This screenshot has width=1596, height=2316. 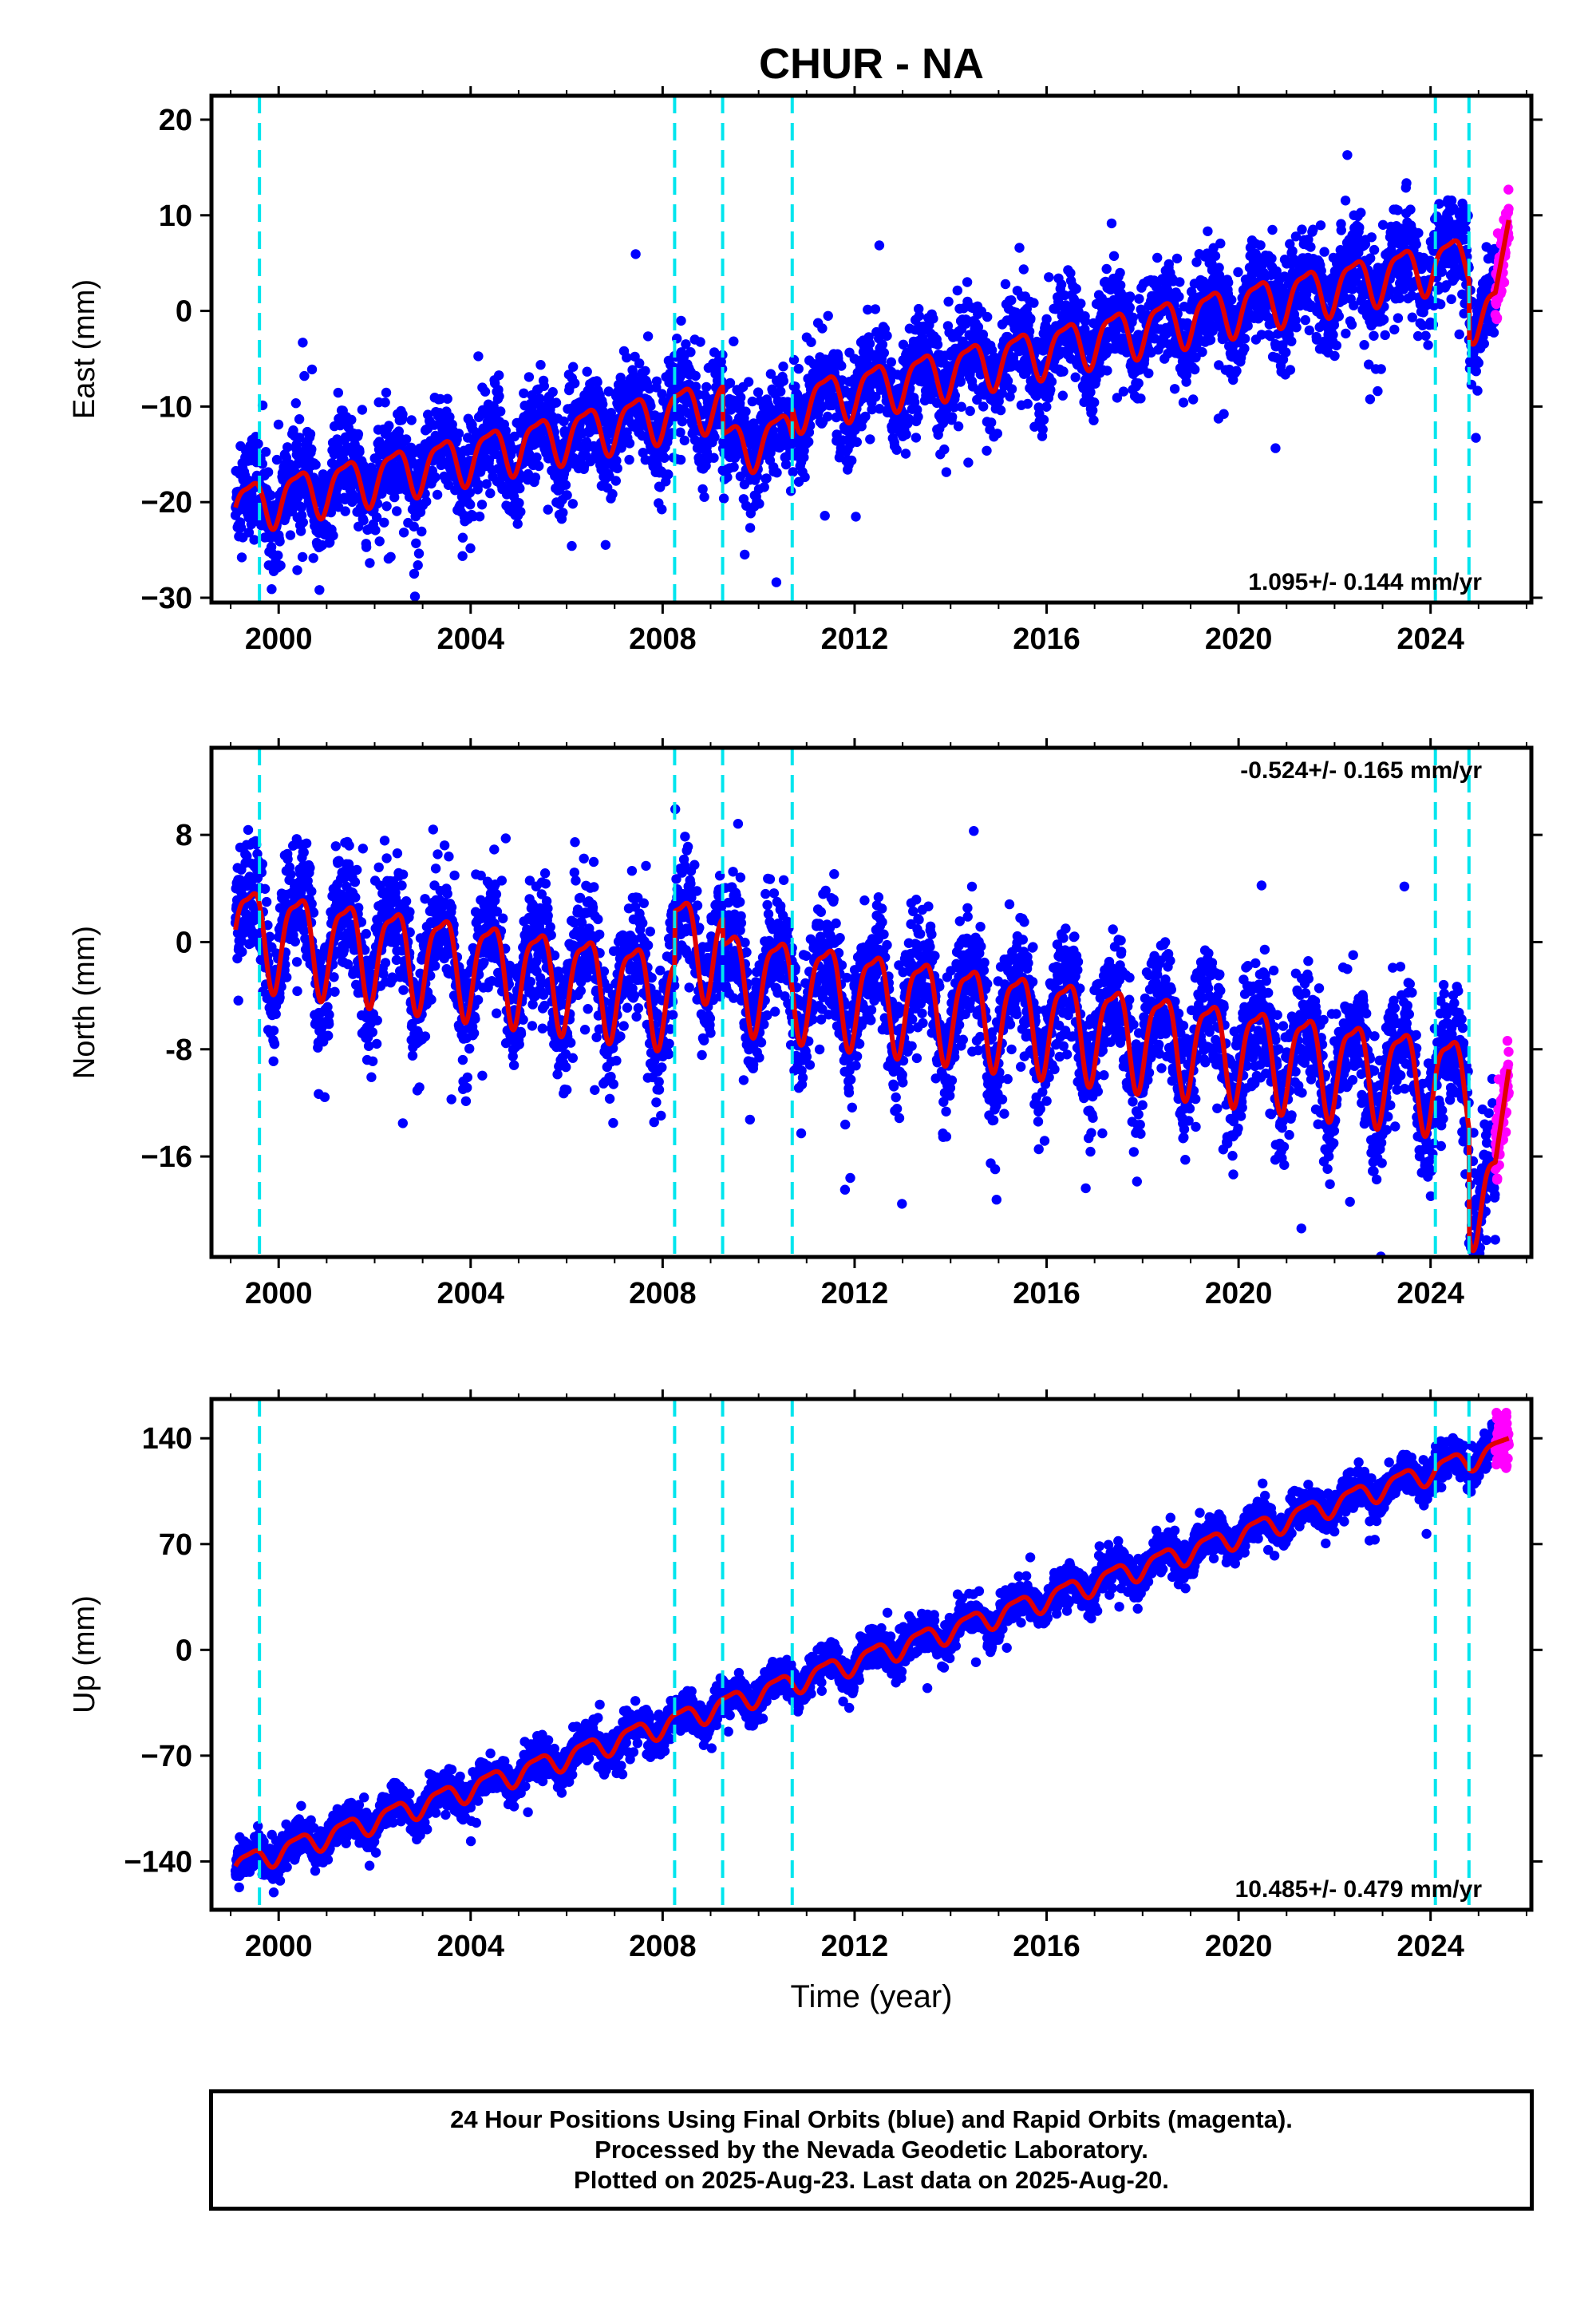 I want to click on y-tick-label: 10, so click(x=175, y=216).